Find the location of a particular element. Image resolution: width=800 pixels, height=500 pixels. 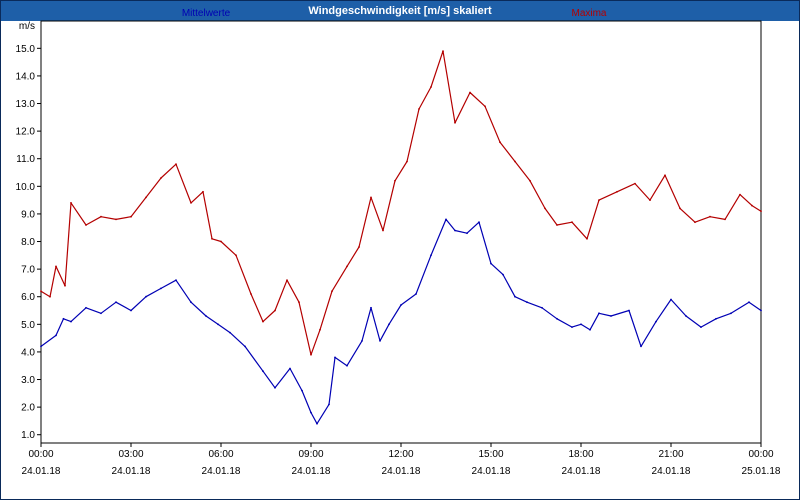

y-tick-label: 1.0 is located at coordinates (28, 435).